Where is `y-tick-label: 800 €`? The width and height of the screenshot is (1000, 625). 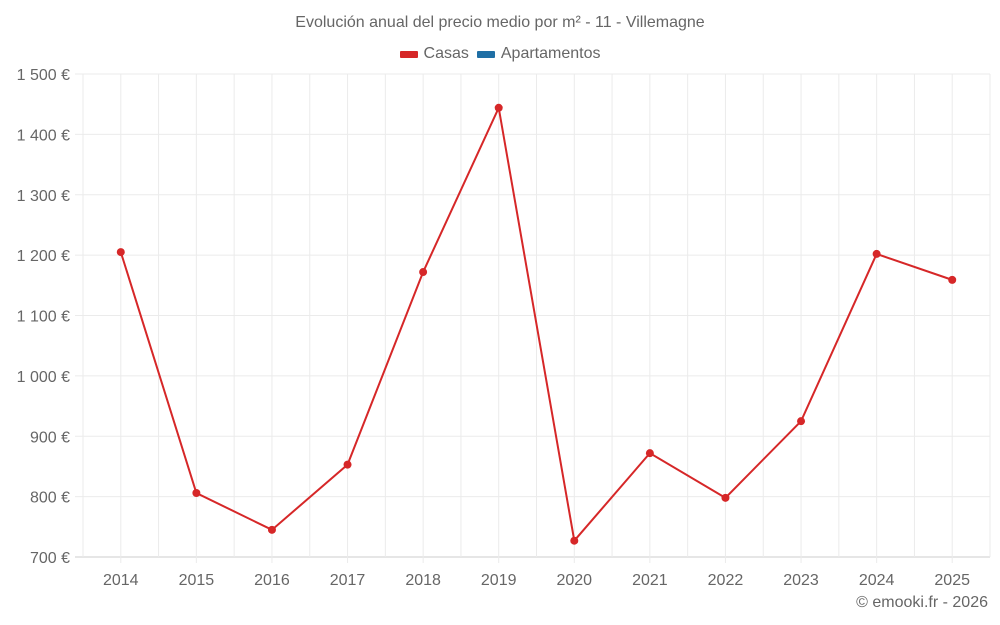 y-tick-label: 800 € is located at coordinates (50, 498).